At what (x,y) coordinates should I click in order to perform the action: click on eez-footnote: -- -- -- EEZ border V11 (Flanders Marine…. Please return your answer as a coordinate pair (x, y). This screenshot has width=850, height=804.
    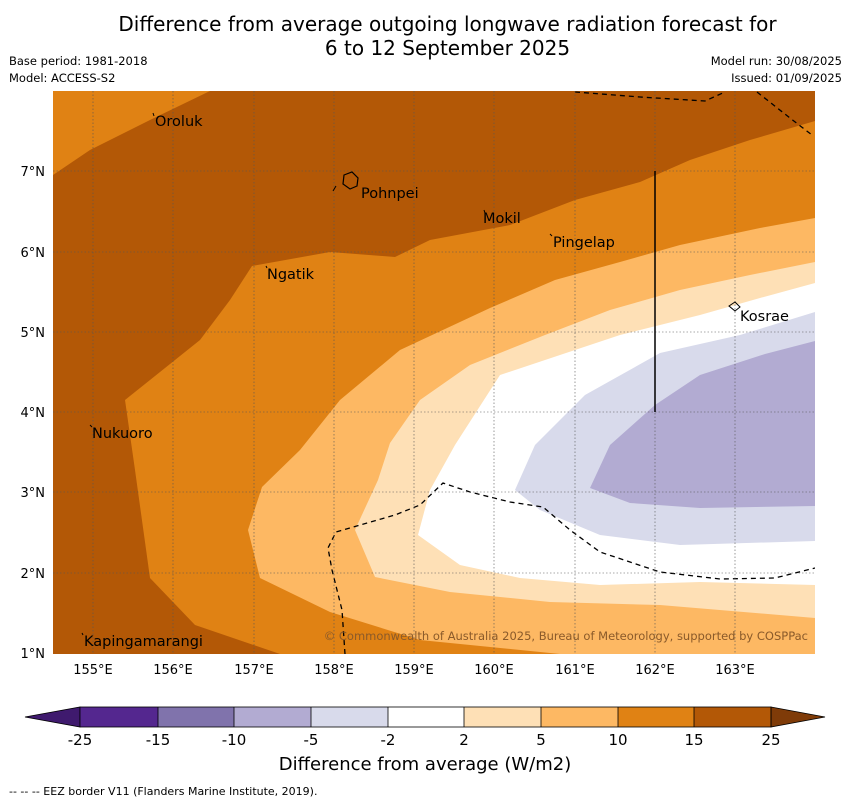
    Looking at the image, I should click on (163, 791).